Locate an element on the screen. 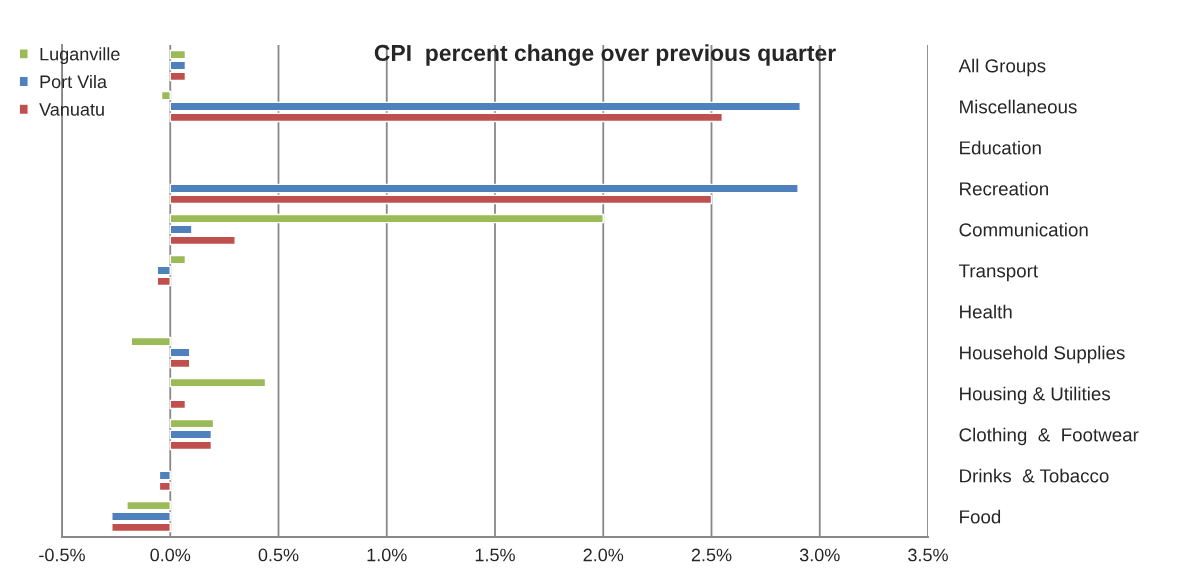  y-tick-label: Miscellaneous is located at coordinates (1018, 106).